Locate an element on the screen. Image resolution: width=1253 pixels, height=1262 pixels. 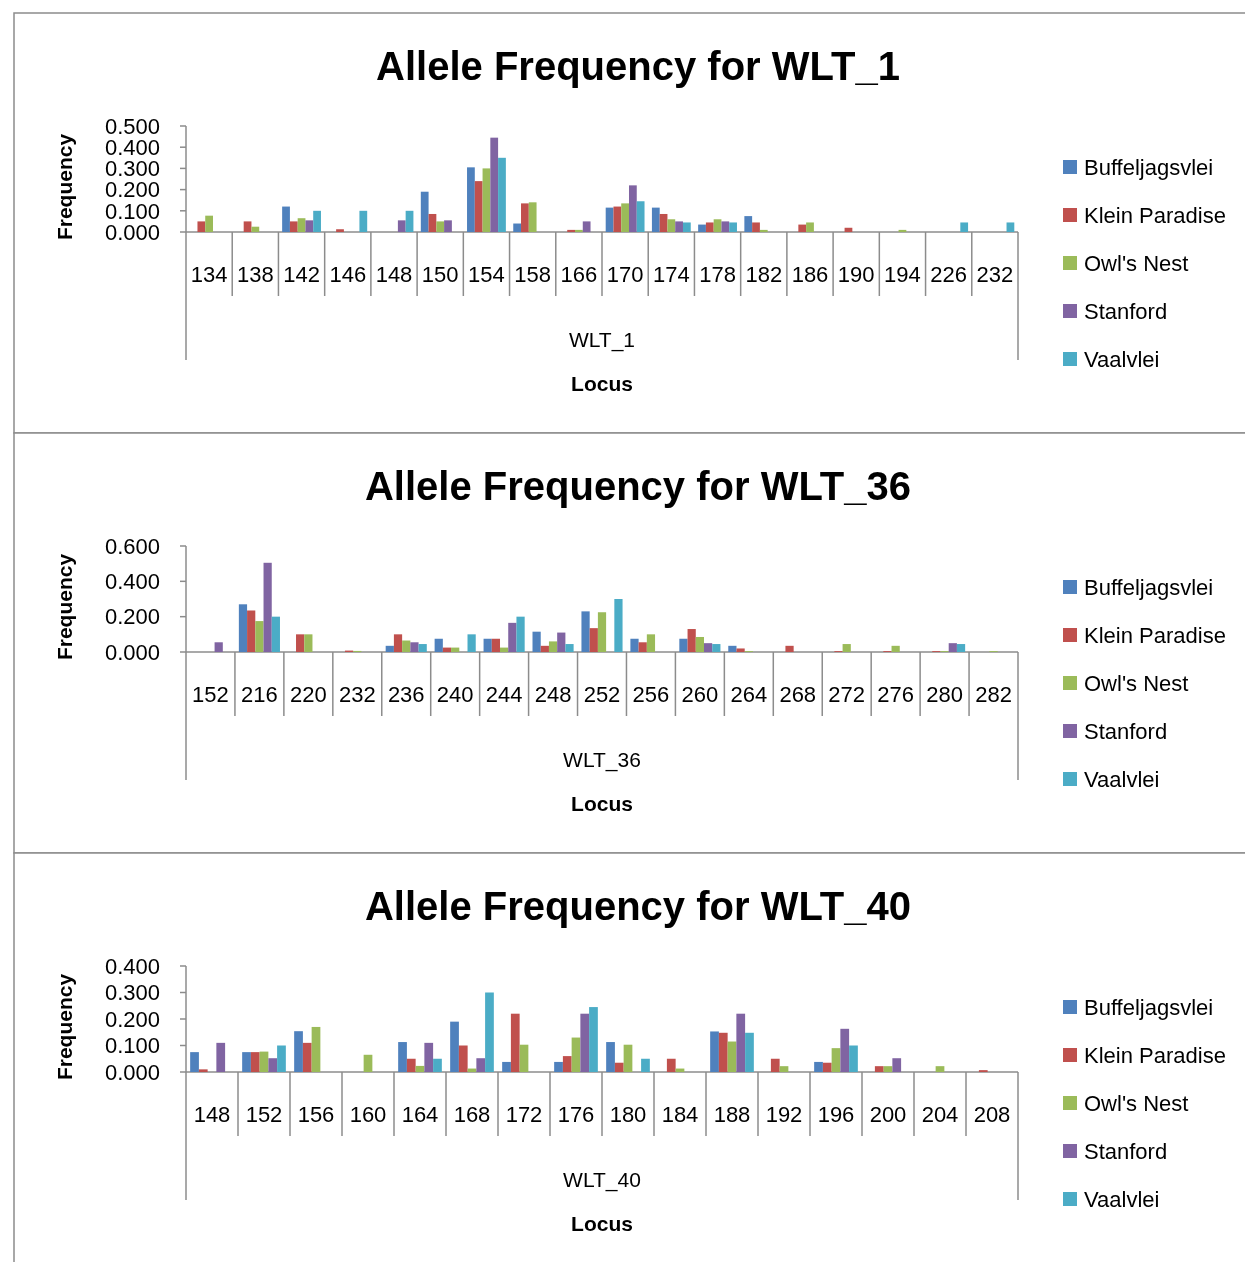
x-tick-label: 180 is located at coordinates (628, 1114).